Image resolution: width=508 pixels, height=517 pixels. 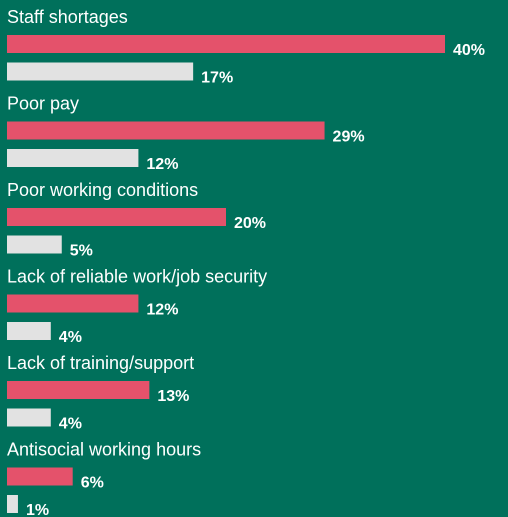 What do you see at coordinates (67, 17) in the screenshot?
I see `category-label: Staff shortages` at bounding box center [67, 17].